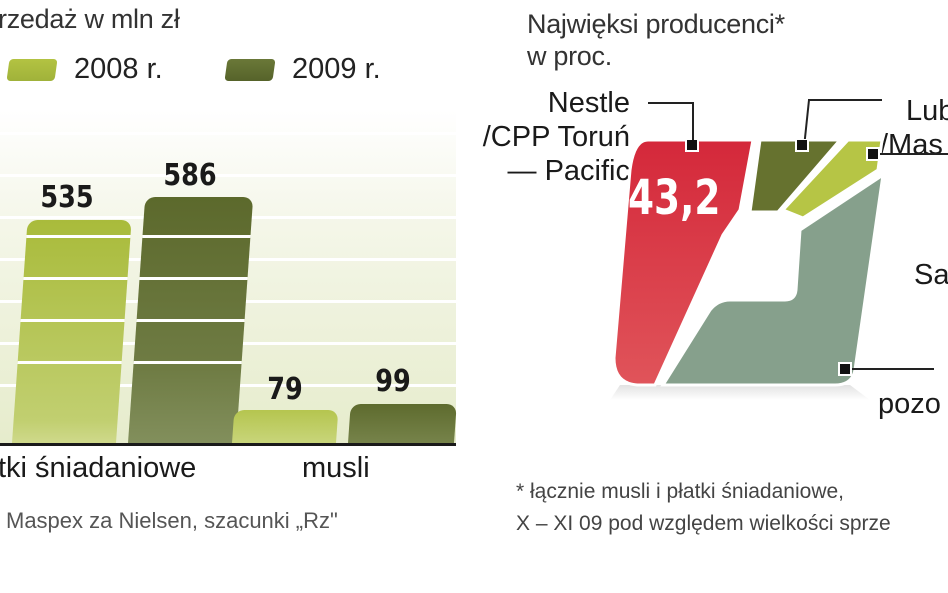 This screenshot has height=593, width=948. Describe the element at coordinates (32, 69) in the screenshot. I see `legend-swatch-2008` at that location.